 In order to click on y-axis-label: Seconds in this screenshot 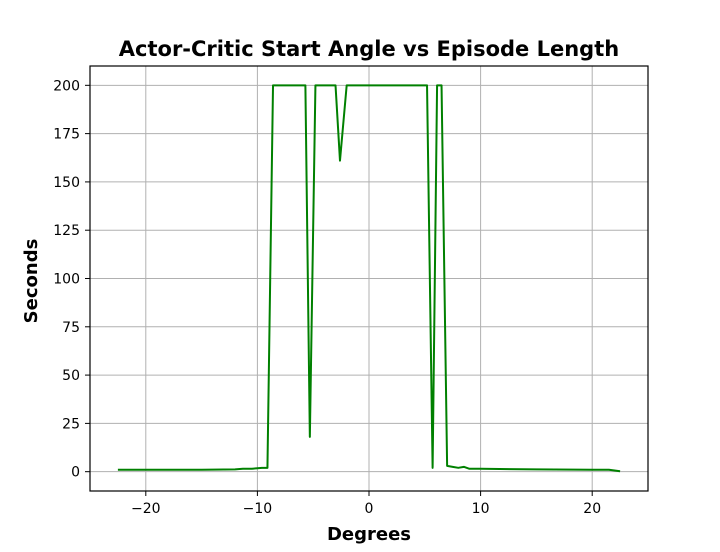, I will do `click(31, 281)`.